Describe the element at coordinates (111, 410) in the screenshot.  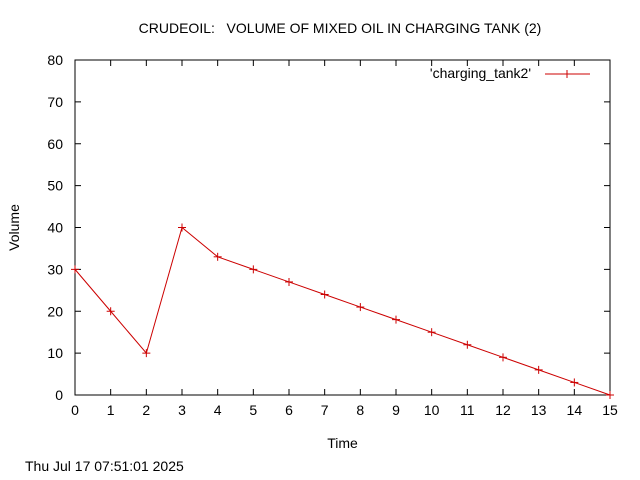
I see `x-tick-label: 1` at that location.